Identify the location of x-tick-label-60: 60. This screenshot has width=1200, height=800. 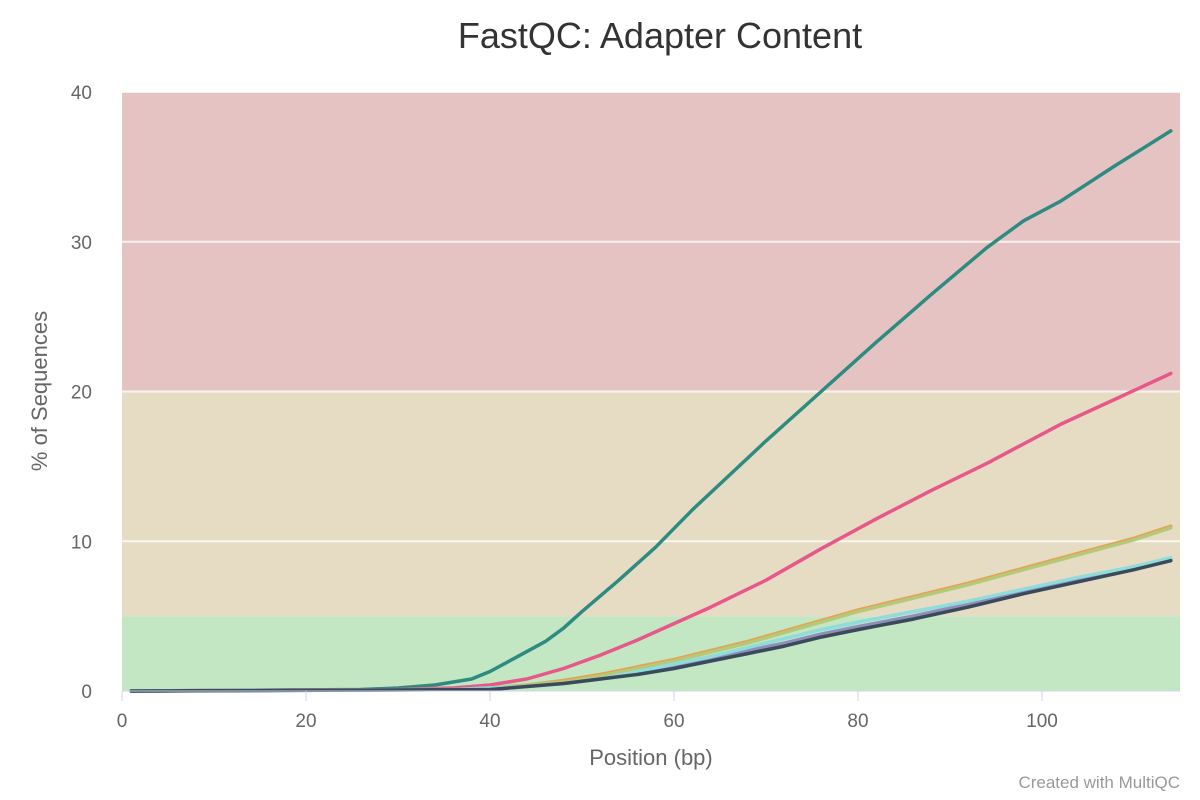
(673, 721).